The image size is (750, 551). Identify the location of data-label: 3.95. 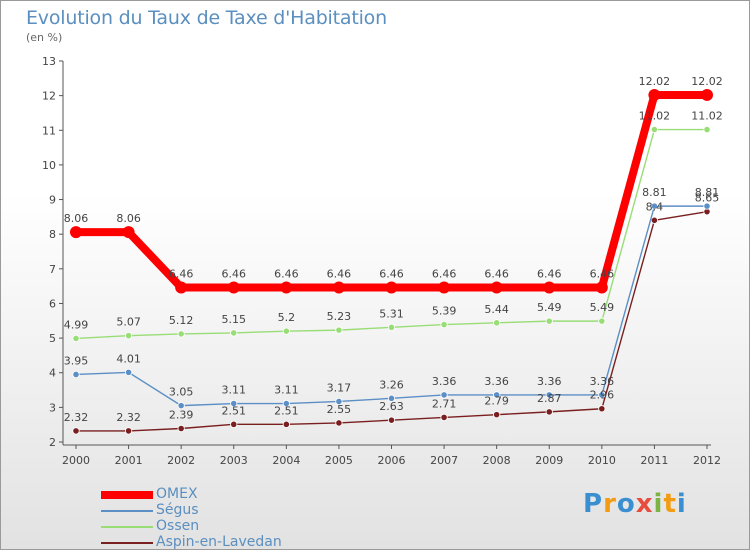
(76, 360).